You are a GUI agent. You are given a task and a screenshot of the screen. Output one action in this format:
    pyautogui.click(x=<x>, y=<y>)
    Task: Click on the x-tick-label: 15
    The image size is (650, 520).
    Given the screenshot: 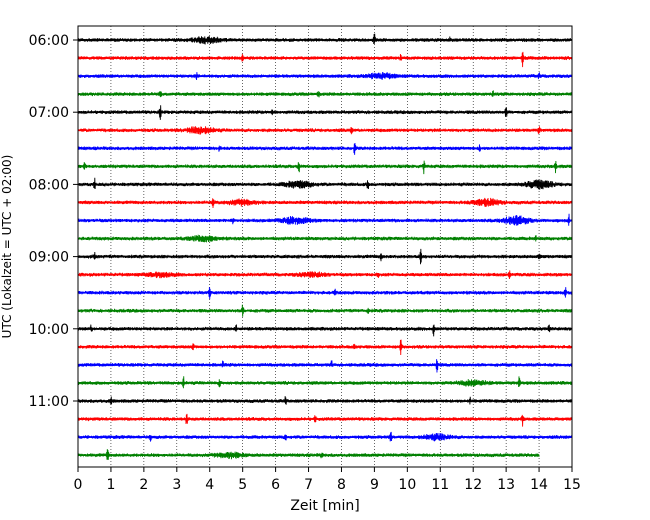 What is the action you would take?
    pyautogui.click(x=572, y=485)
    